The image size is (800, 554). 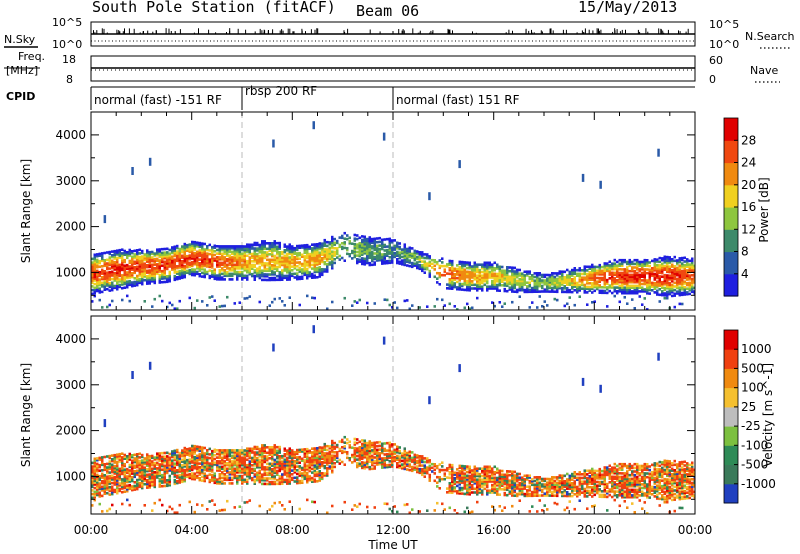 What do you see at coordinates (712, 79) in the screenshot?
I see `nave-tick-bottom: 0` at bounding box center [712, 79].